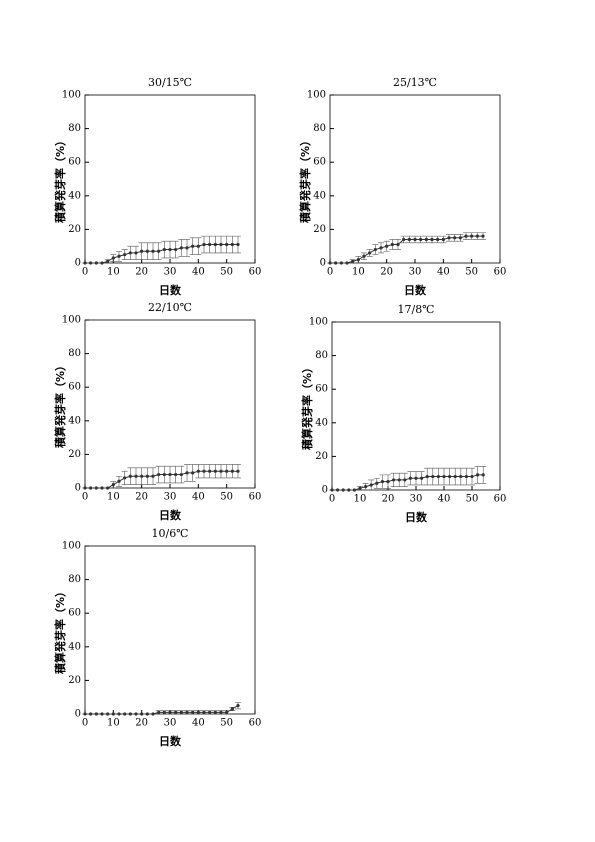 This screenshot has height=842, width=595. Describe the element at coordinates (170, 307) in the screenshot. I see `chart-title: 22/10℃` at that location.